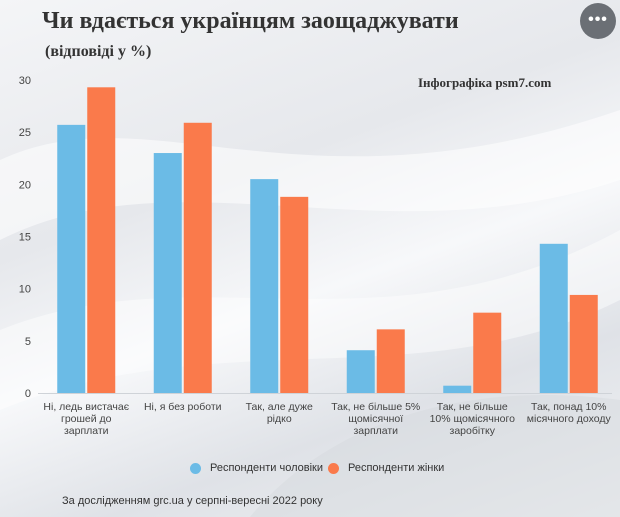  I want to click on legend-label-men: Респонденти чоловіки, so click(266, 468).